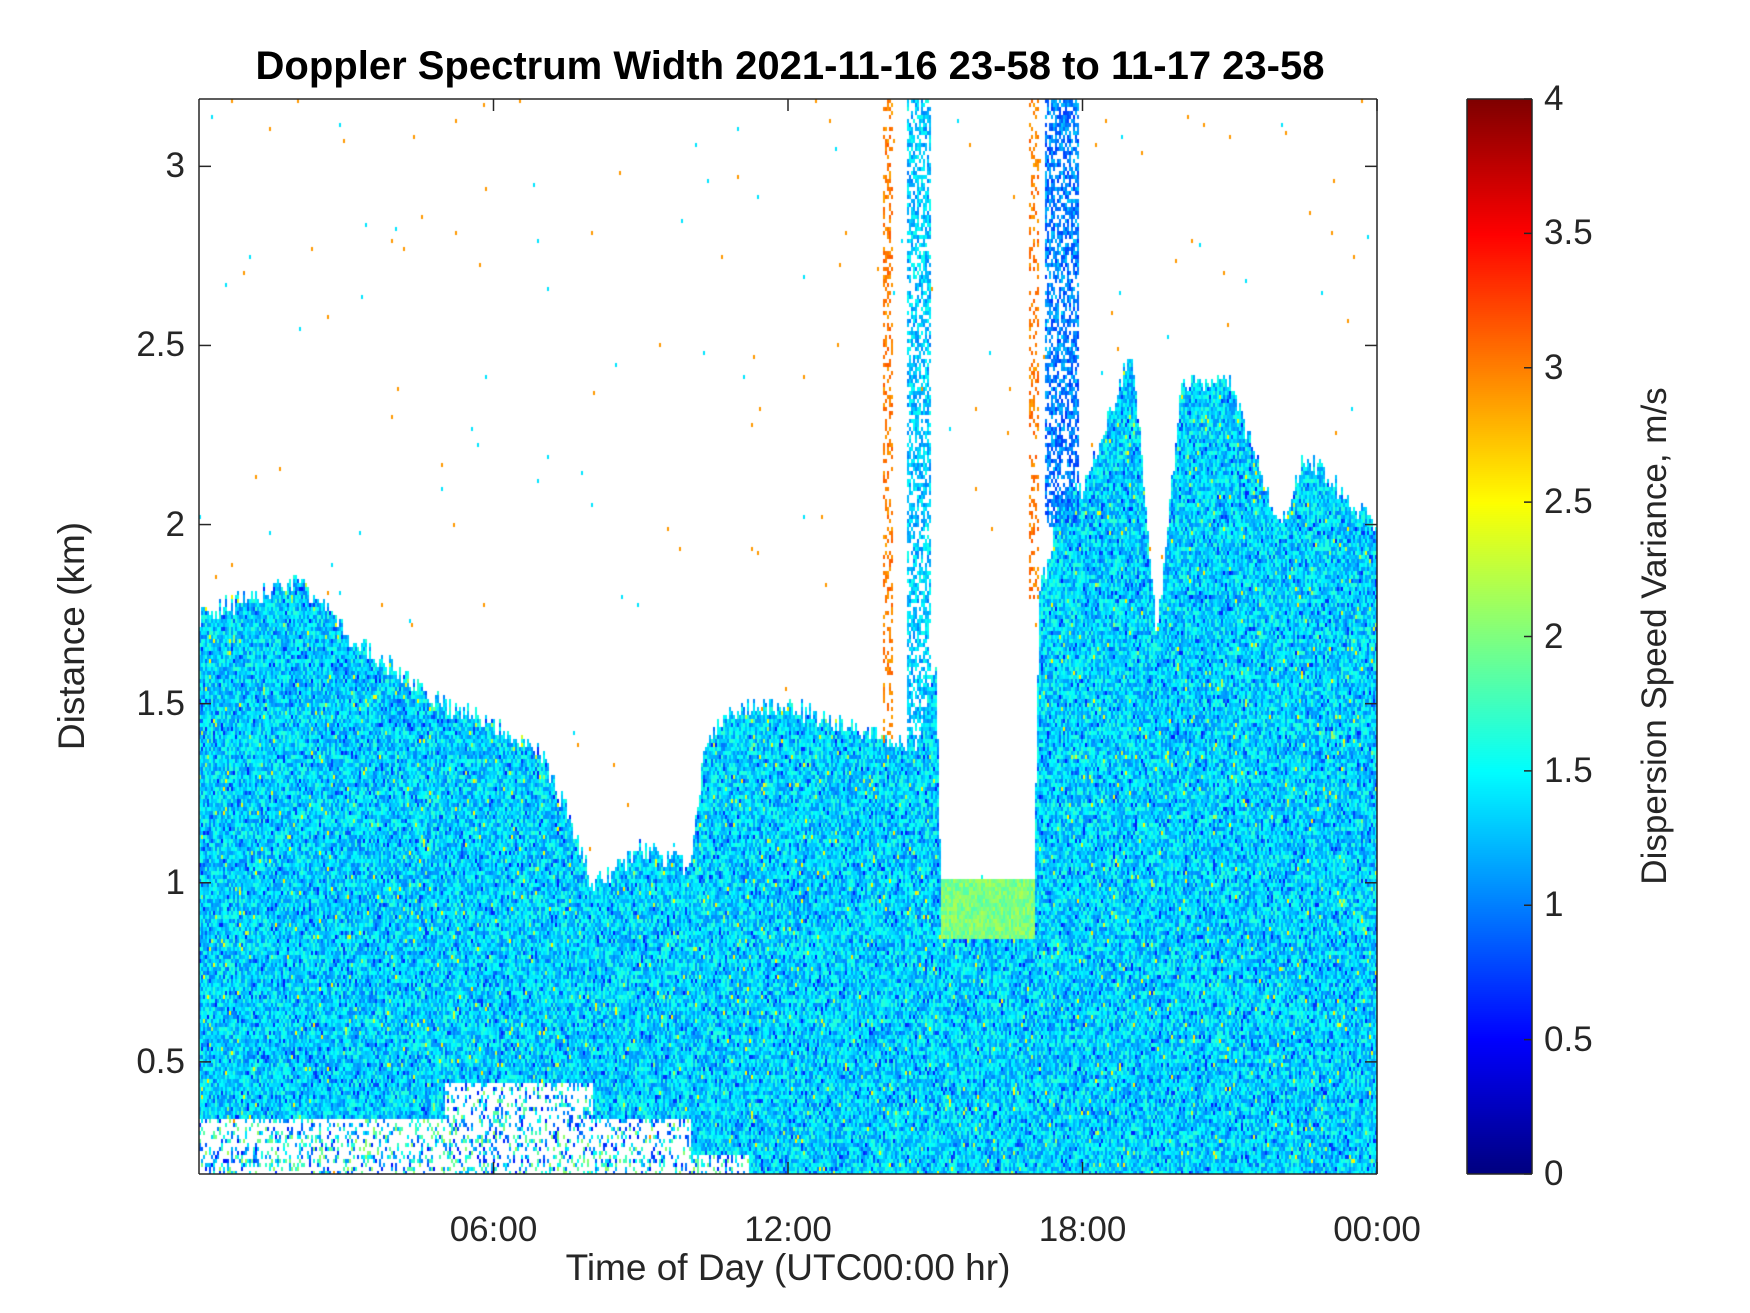  I want to click on colorbar, so click(1499, 636).